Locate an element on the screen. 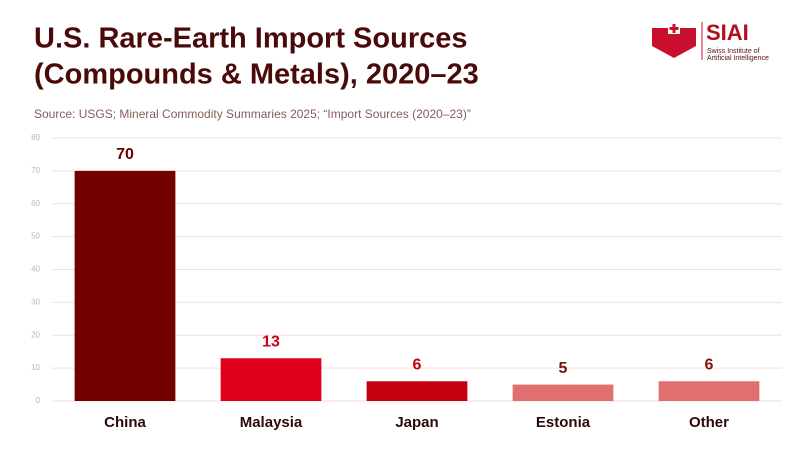 This screenshot has height=450, width=800. y-tick-label: 60 is located at coordinates (35, 203).